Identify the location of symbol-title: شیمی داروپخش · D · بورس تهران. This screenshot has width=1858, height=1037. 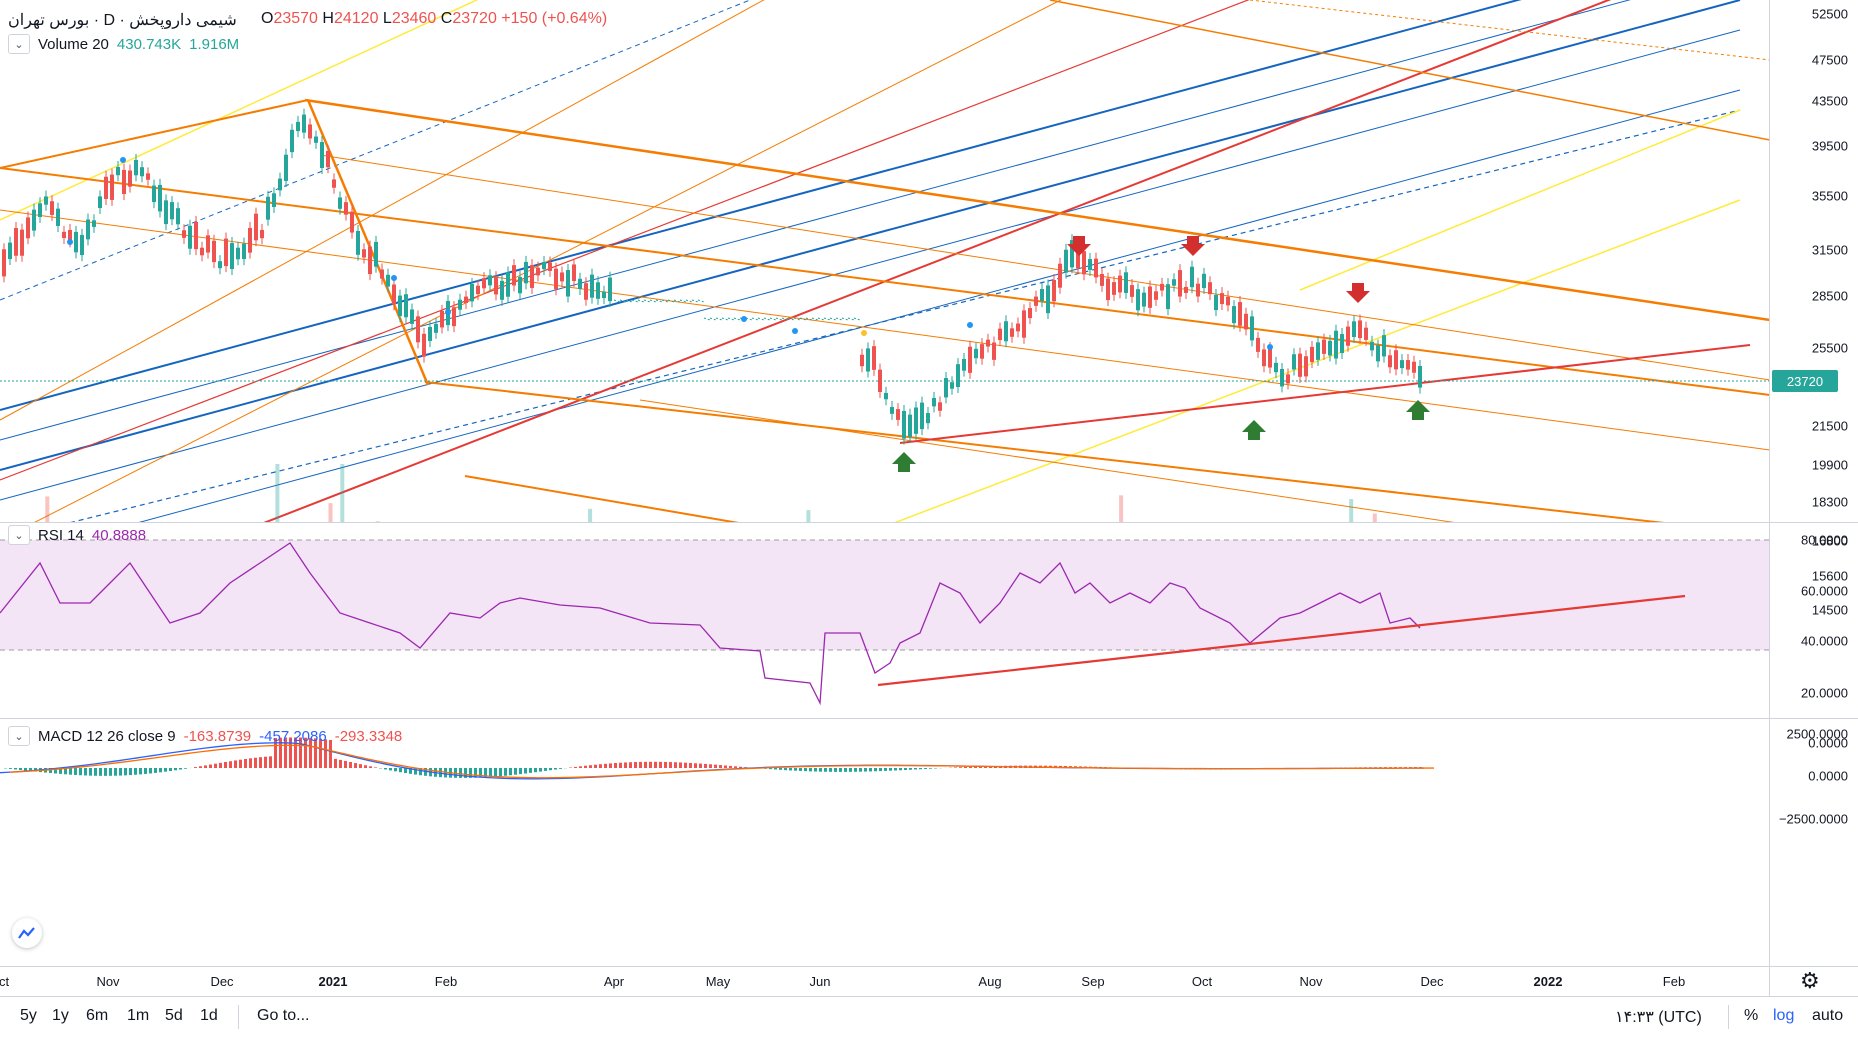
(122, 20).